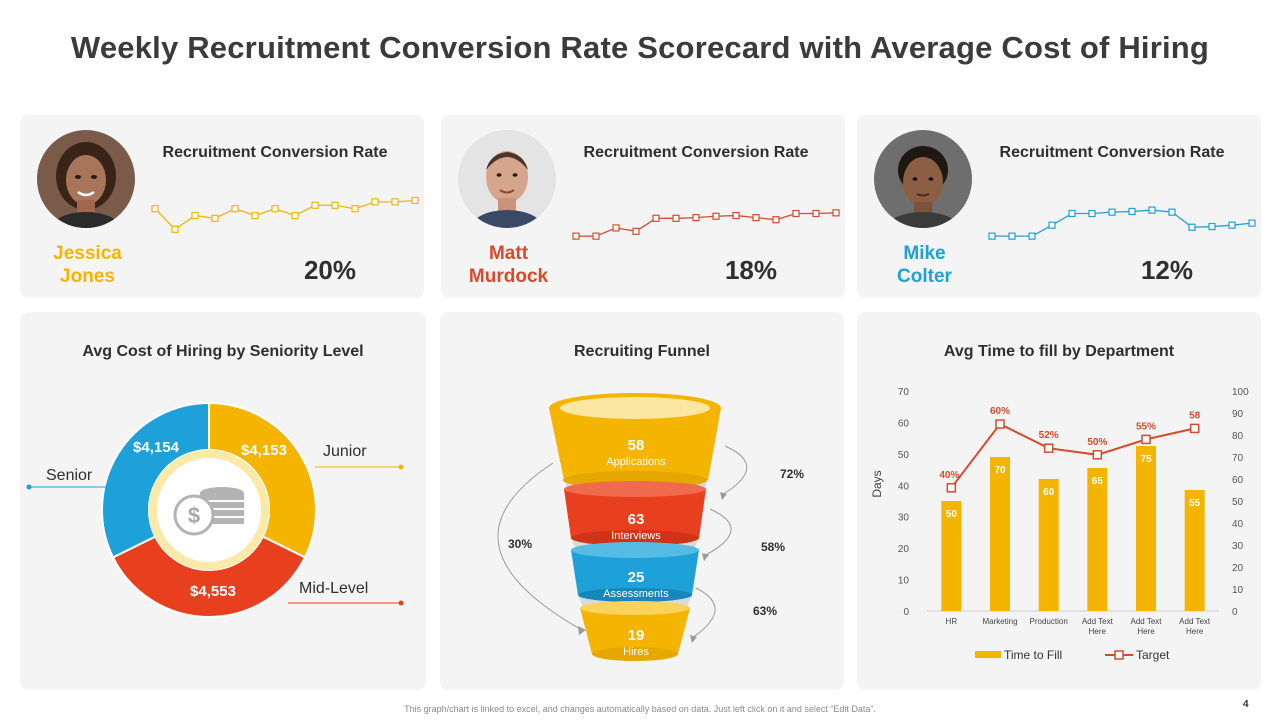 The image size is (1280, 720). What do you see at coordinates (1049, 621) in the screenshot?
I see `x-tick-label: Production` at bounding box center [1049, 621].